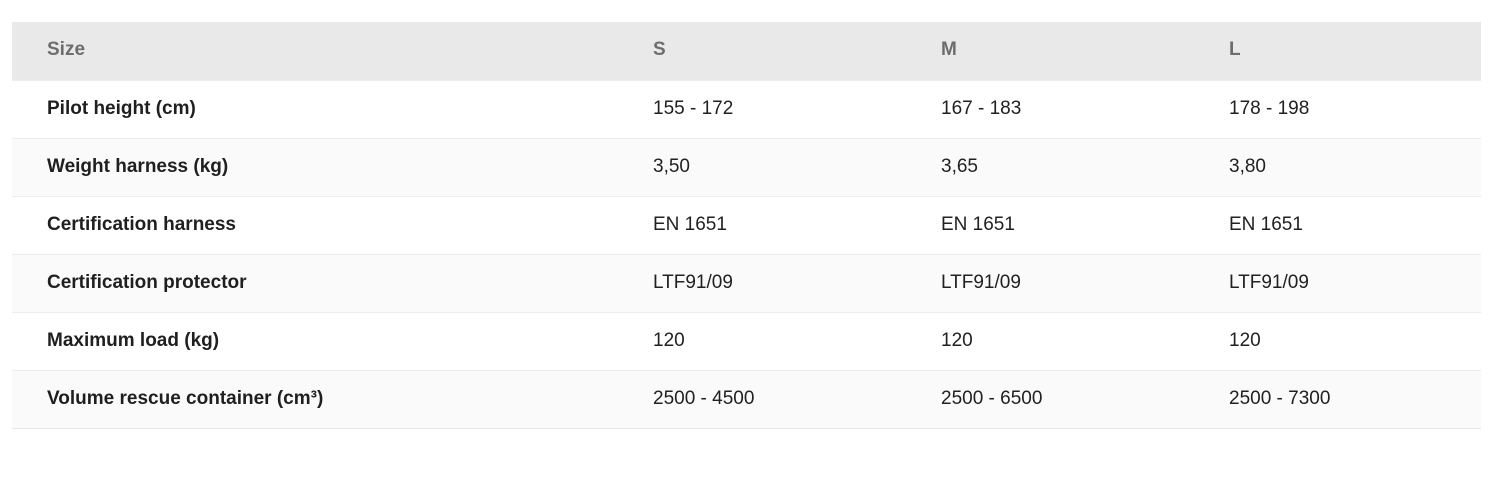 Image resolution: width=1500 pixels, height=481 pixels. Describe the element at coordinates (315, 166) in the screenshot. I see `row-label: Weight harness (kg)` at that location.